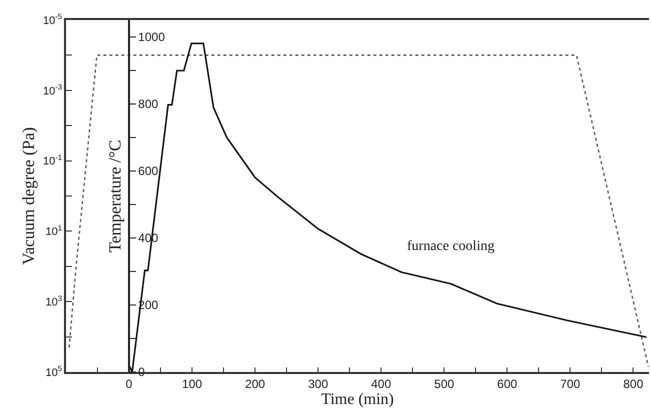  Describe the element at coordinates (148, 104) in the screenshot. I see `y2-tick-label: 800` at that location.